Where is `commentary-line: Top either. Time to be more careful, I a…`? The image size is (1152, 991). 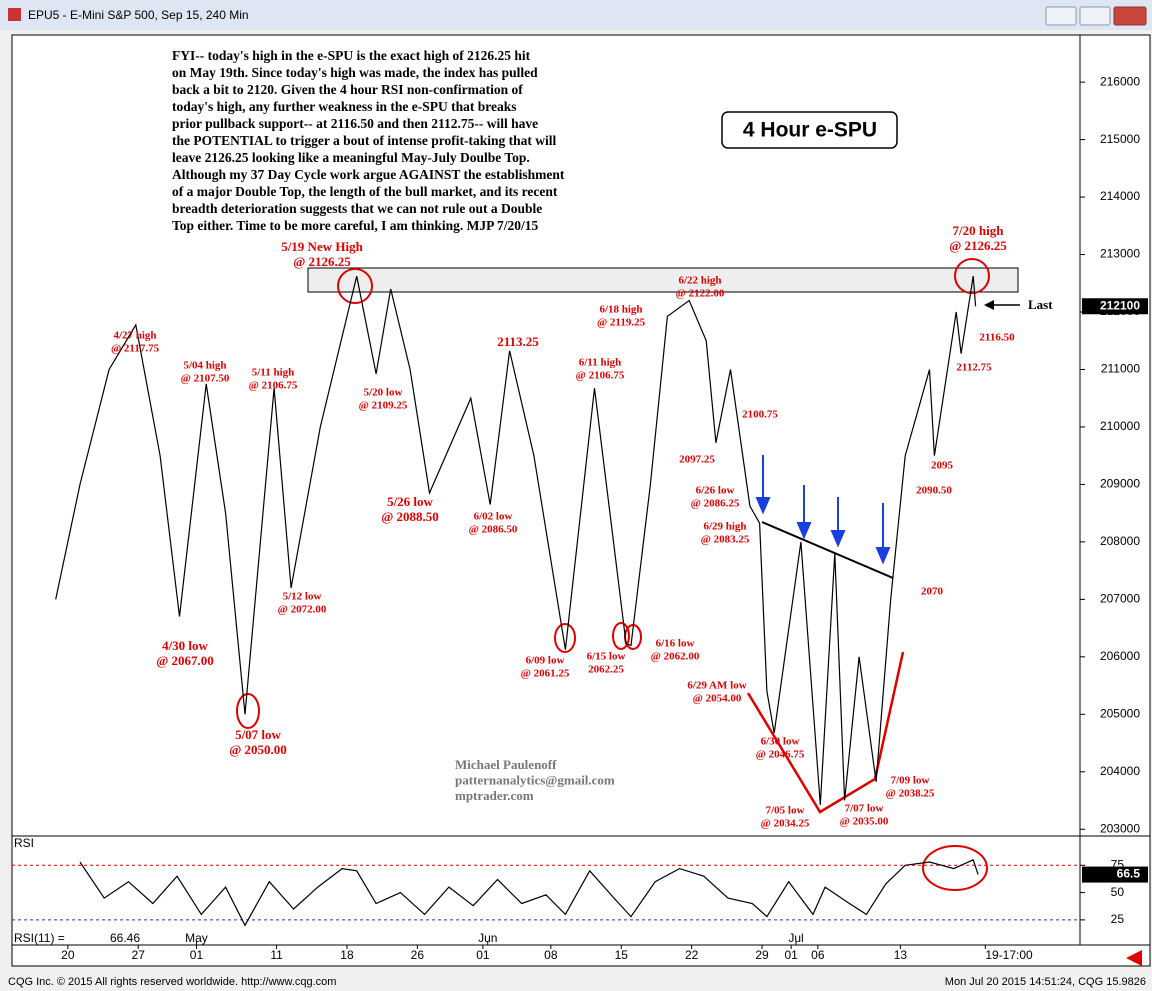 commentary-line: Top either. Time to be more careful, I a… is located at coordinates (355, 225).